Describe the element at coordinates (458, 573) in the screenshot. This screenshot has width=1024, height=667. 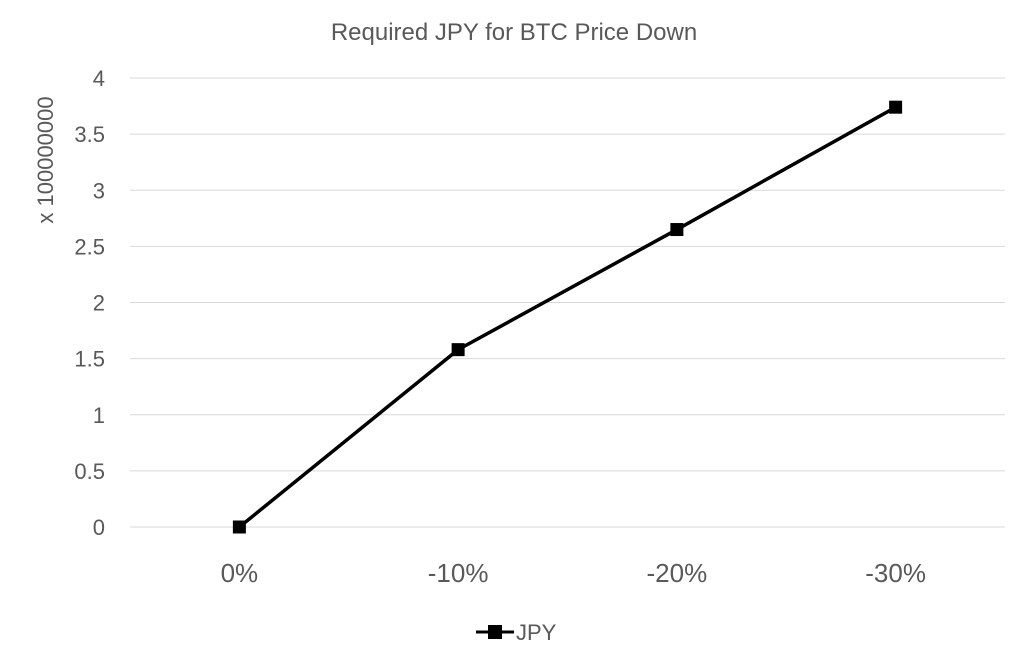
I see `x-tick-label: -10%` at that location.